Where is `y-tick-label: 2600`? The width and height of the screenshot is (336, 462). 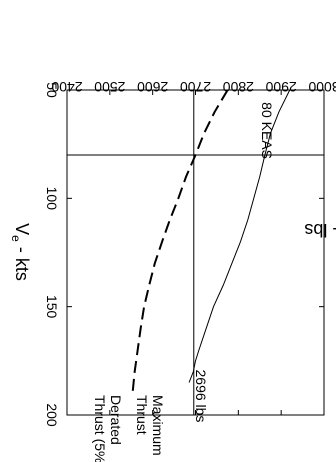 y-tick-label: 2600 is located at coordinates (152, 87).